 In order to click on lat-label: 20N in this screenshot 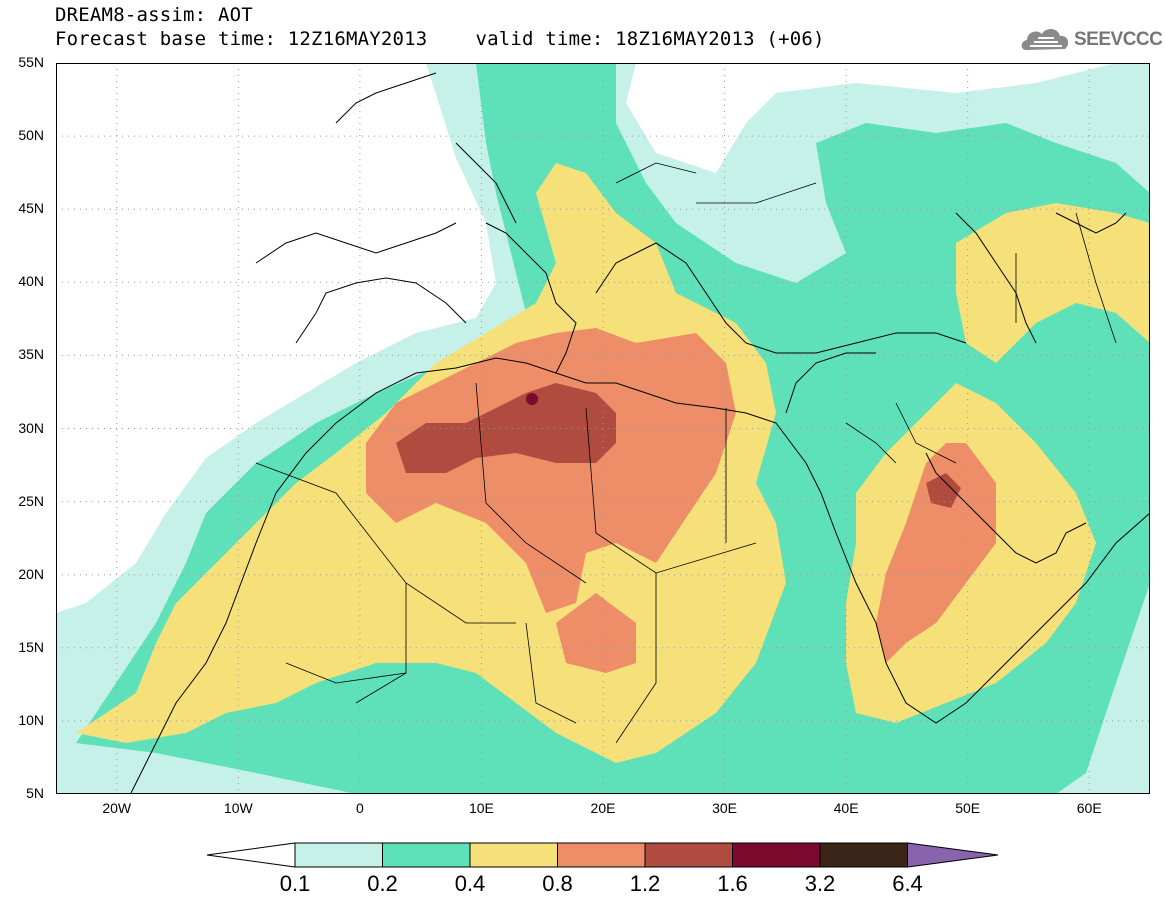, I will do `click(31, 573)`.